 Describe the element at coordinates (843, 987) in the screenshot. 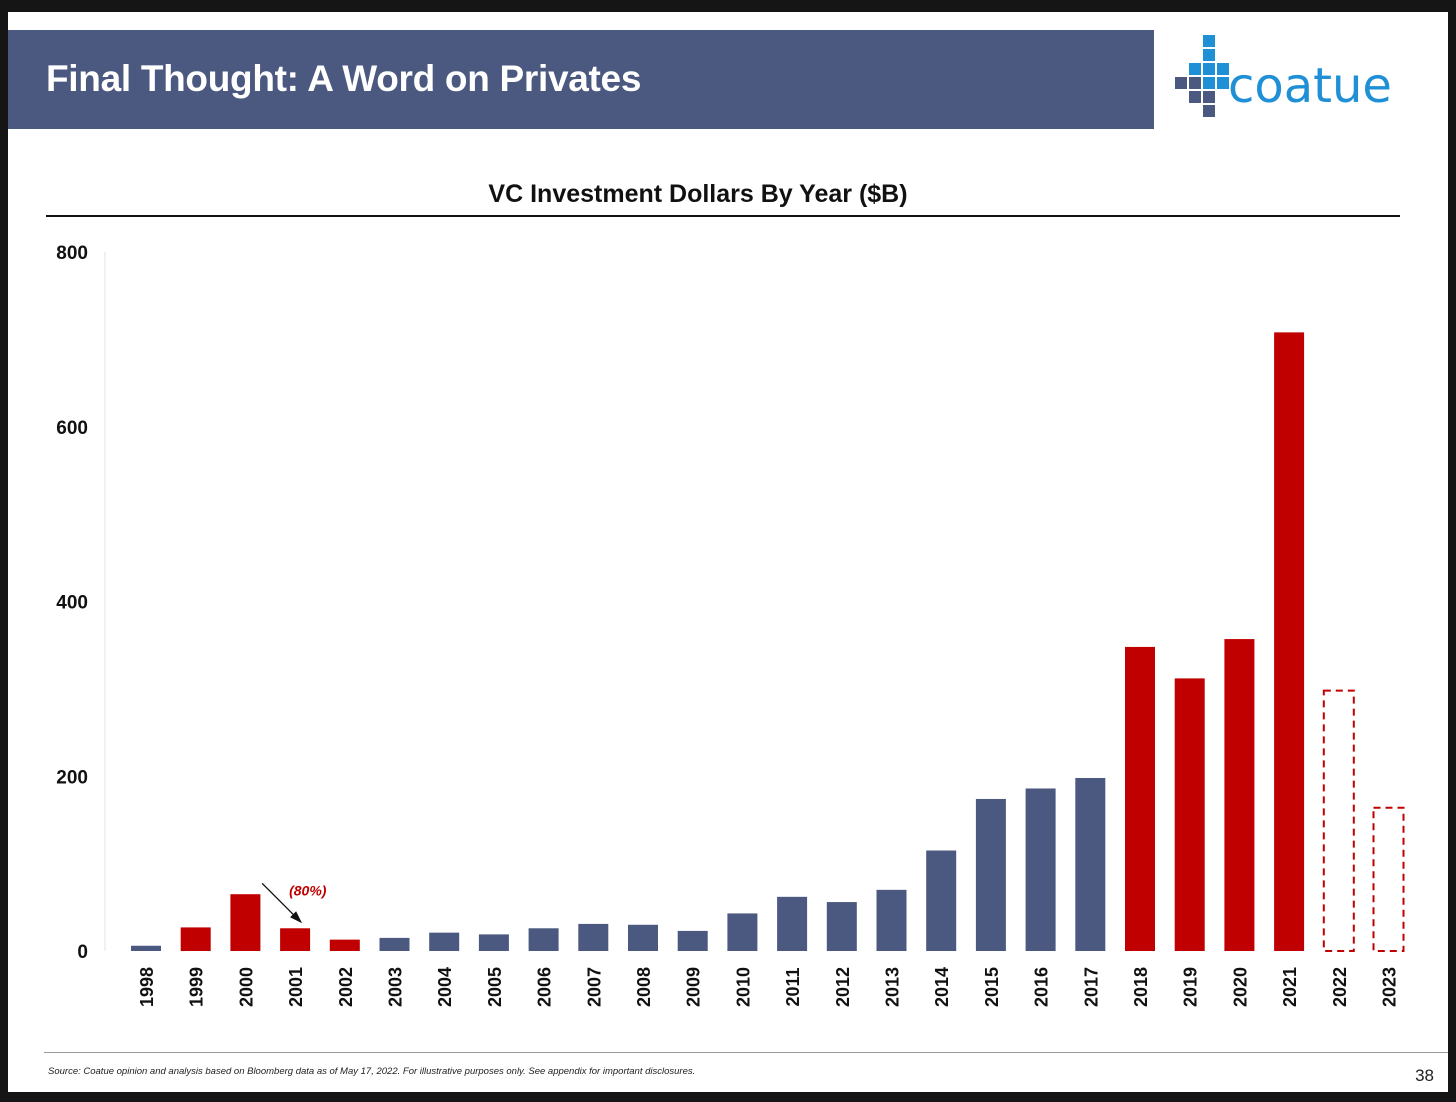

I see `x-tick-label: 2012` at that location.